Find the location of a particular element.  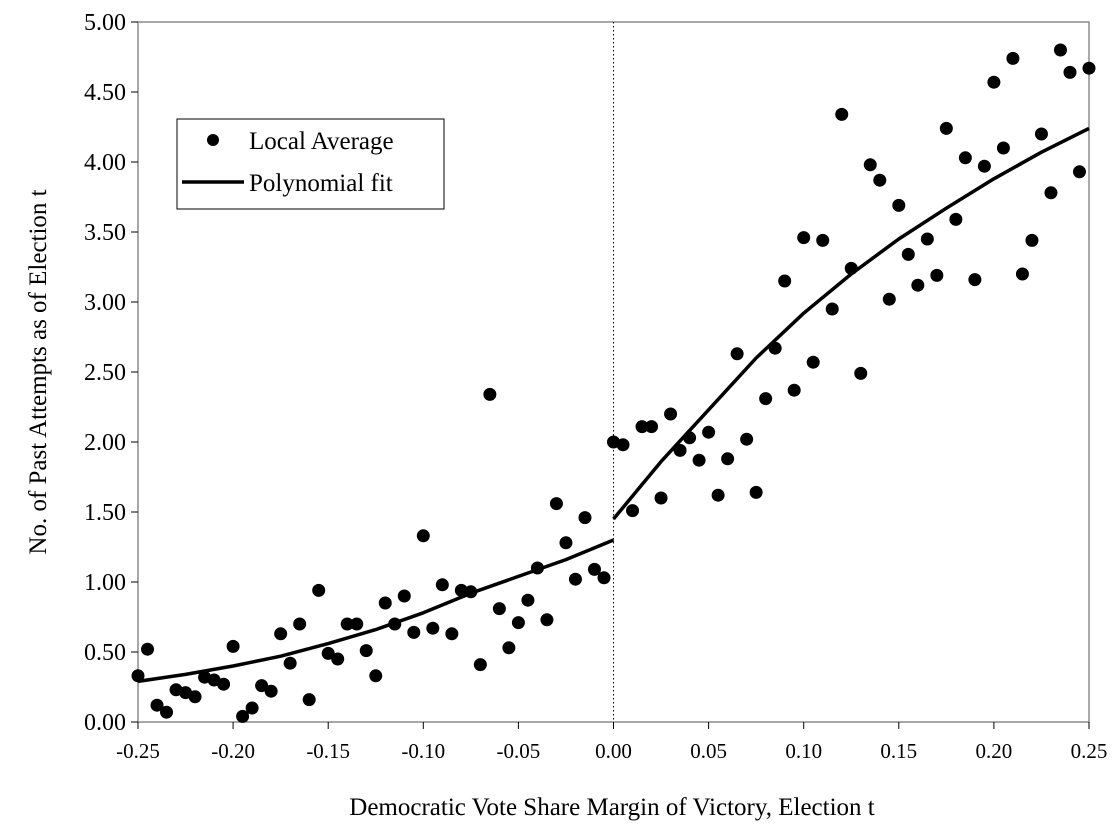

x-tick-label: 0.20 is located at coordinates (994, 751).